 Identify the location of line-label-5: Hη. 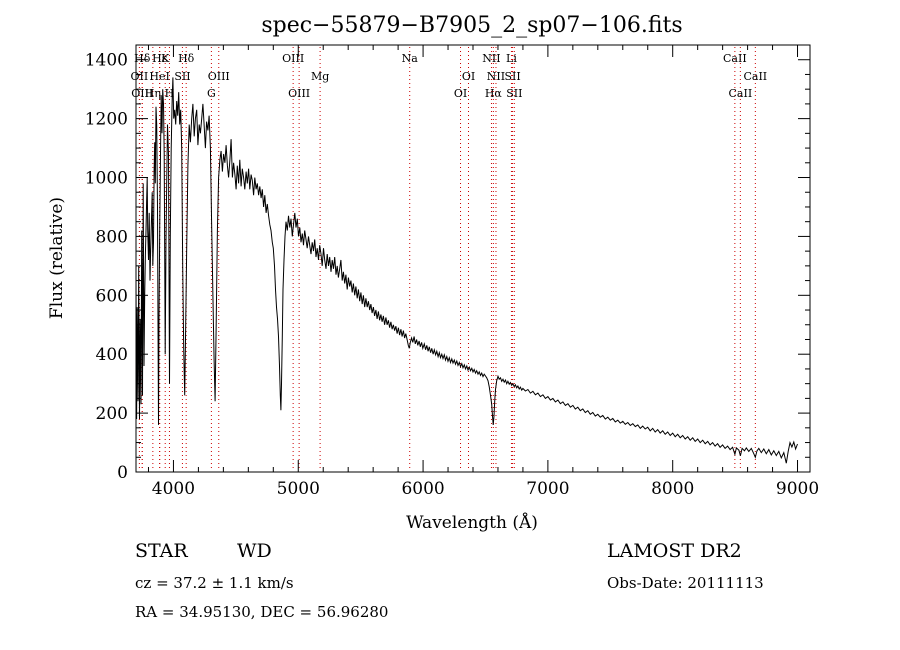
(153, 93).